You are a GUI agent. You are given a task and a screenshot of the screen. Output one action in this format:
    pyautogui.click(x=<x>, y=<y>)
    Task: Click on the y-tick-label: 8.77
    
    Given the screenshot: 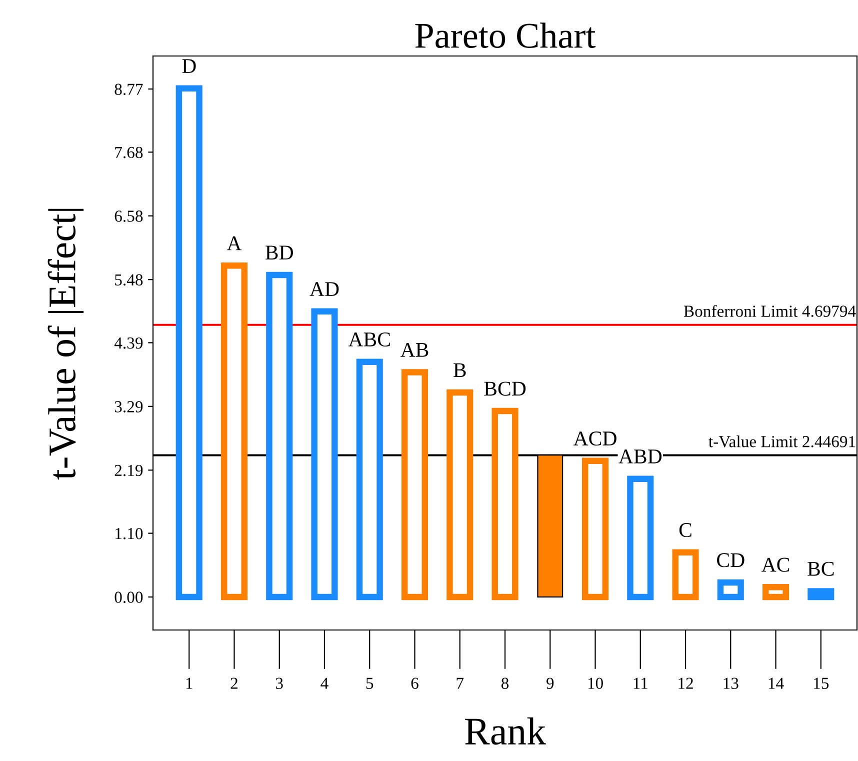 What is the action you would take?
    pyautogui.click(x=128, y=90)
    